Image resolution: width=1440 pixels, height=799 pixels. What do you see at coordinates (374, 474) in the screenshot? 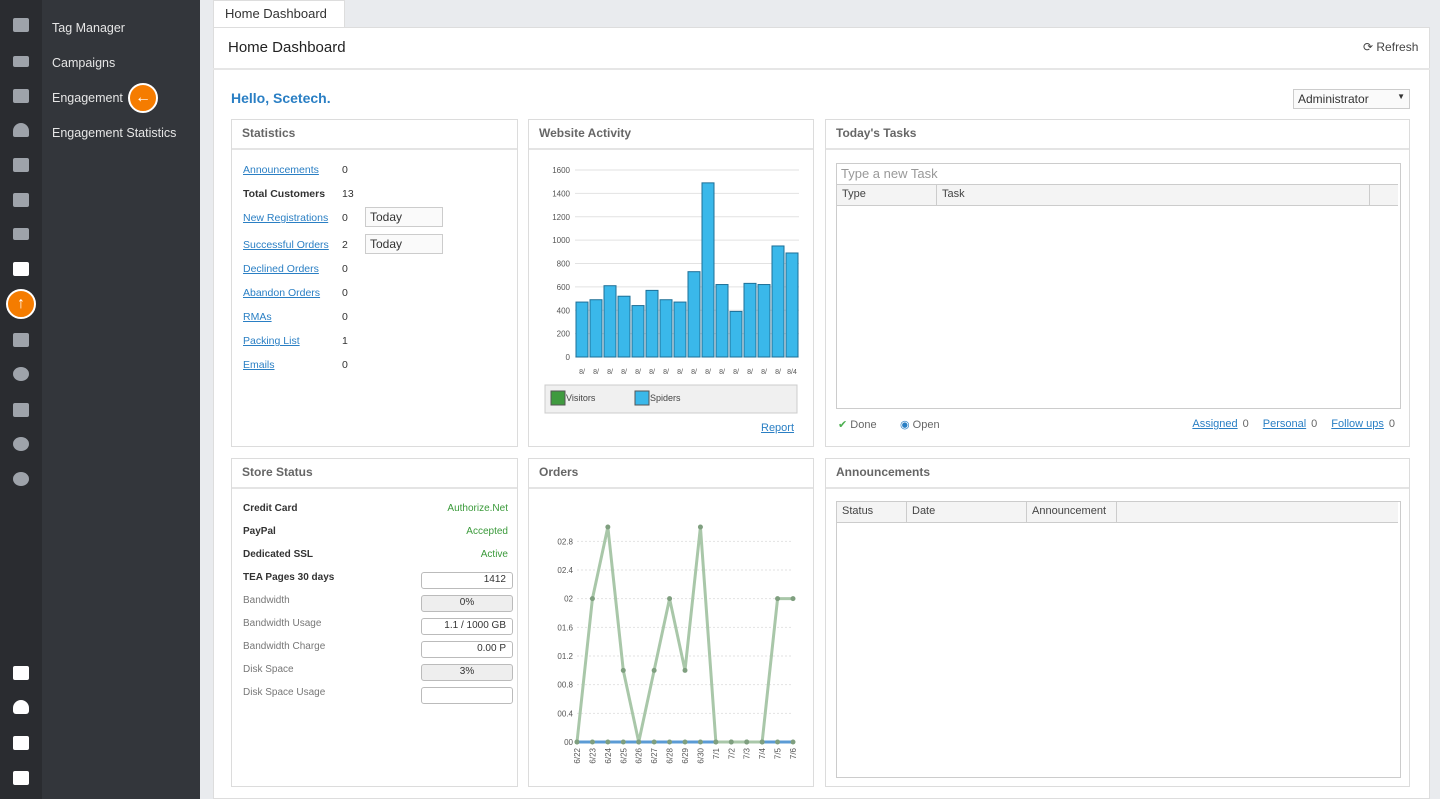
I see `widget-title: Store Status` at bounding box center [374, 474].